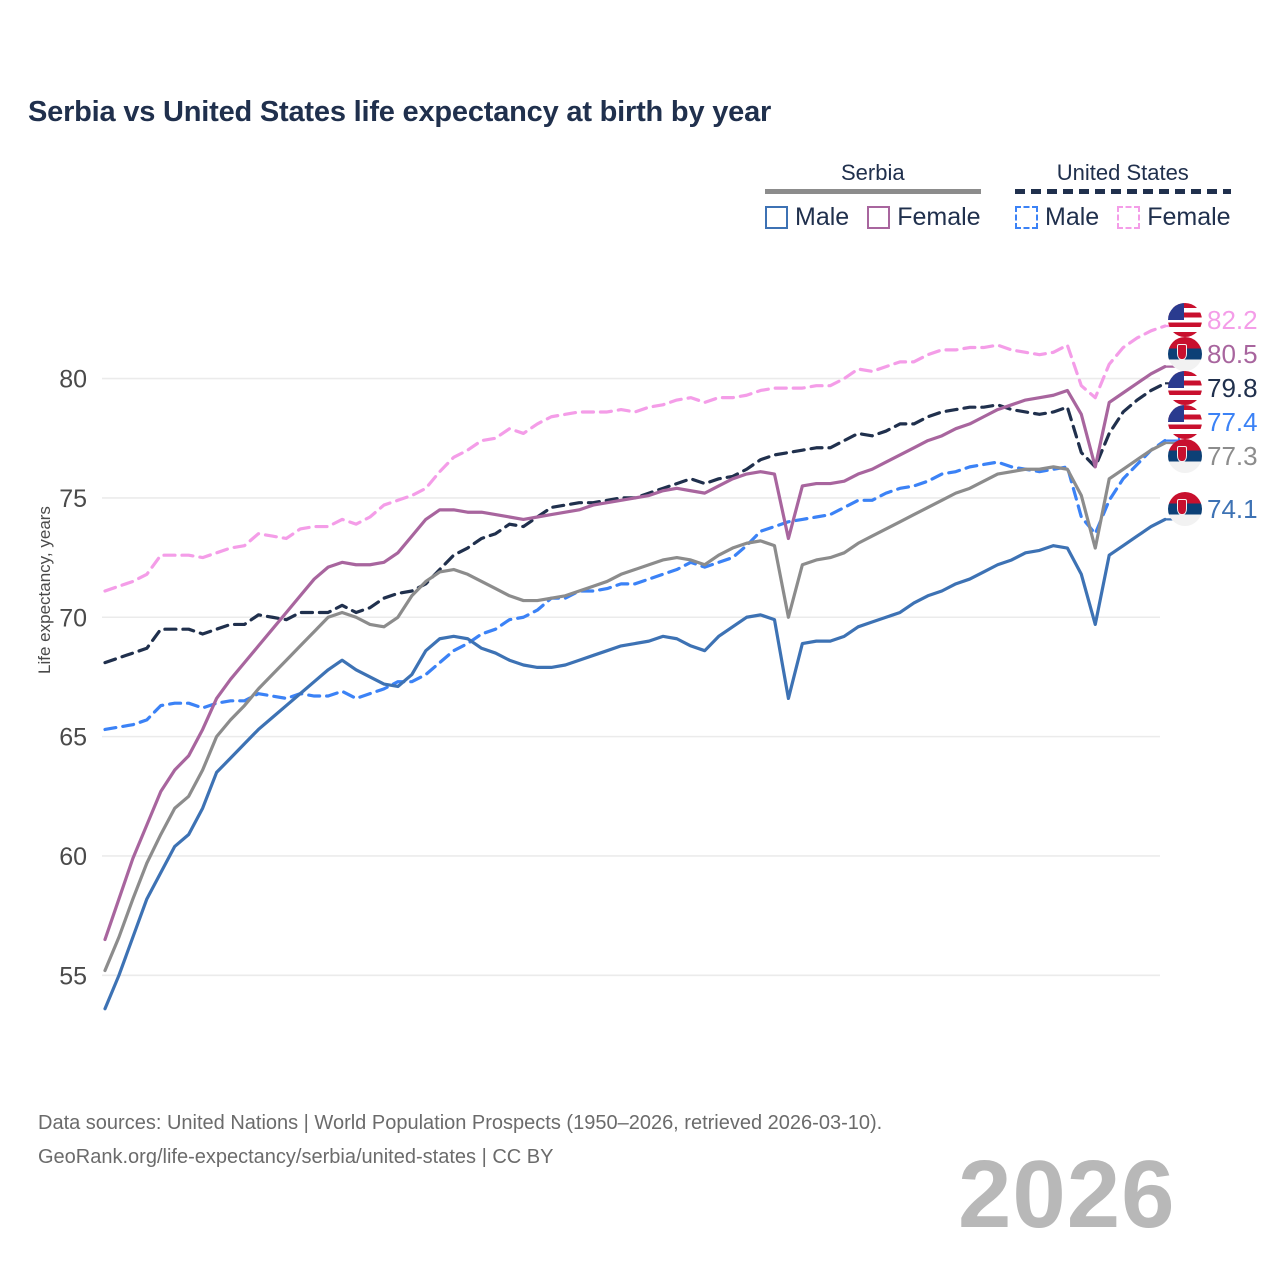 This screenshot has width=1280, height=1280. I want to click on legend-swatch-serbia-male, so click(776, 217).